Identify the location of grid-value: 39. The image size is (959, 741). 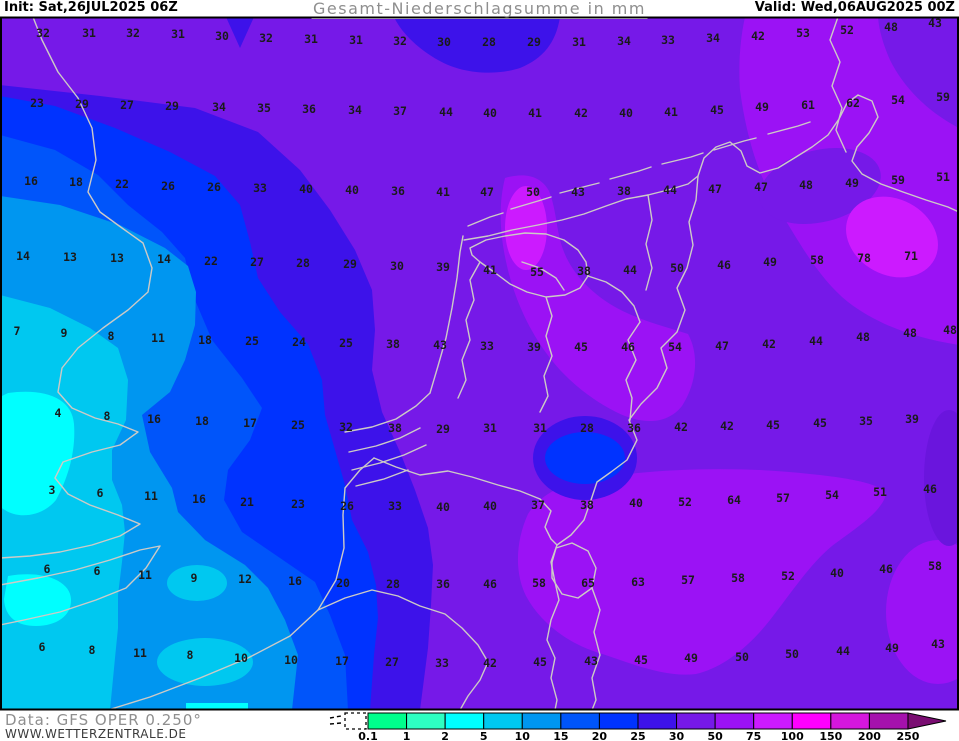
(912, 419).